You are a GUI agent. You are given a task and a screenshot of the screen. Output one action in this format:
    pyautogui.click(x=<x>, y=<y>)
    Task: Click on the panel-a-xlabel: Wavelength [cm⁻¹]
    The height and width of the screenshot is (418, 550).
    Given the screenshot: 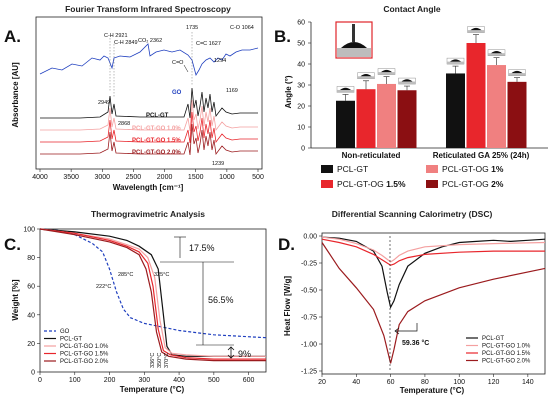 What is the action you would take?
    pyautogui.click(x=148, y=187)
    